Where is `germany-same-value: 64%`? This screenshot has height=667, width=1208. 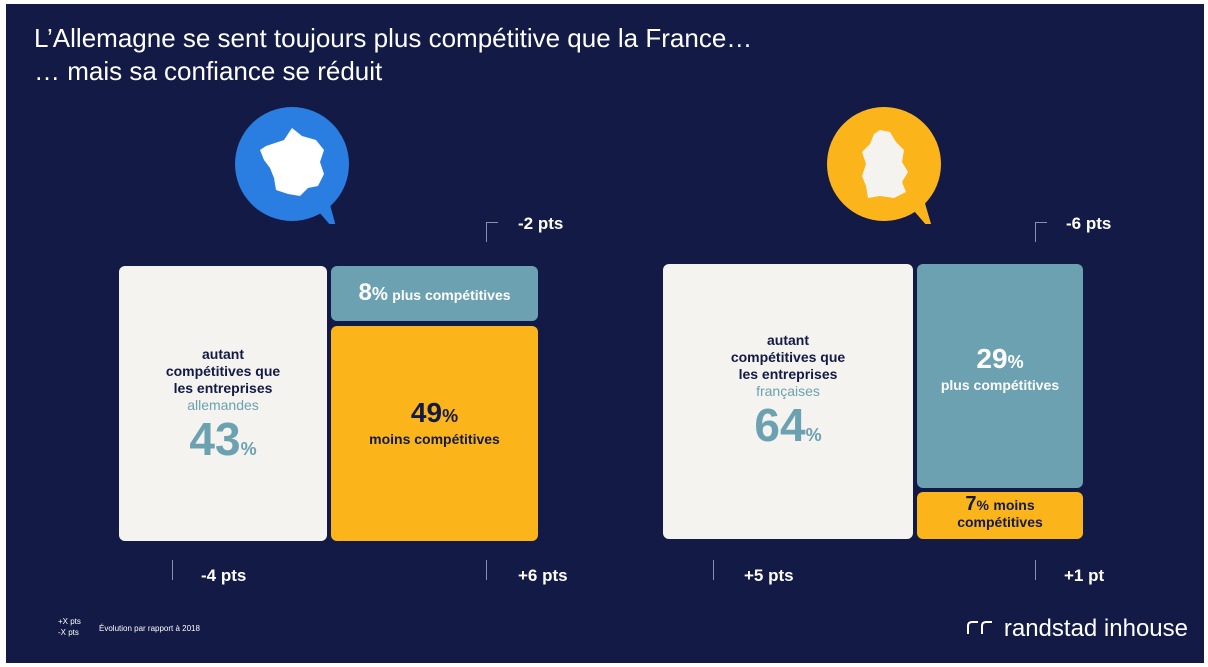 germany-same-value: 64% is located at coordinates (788, 425).